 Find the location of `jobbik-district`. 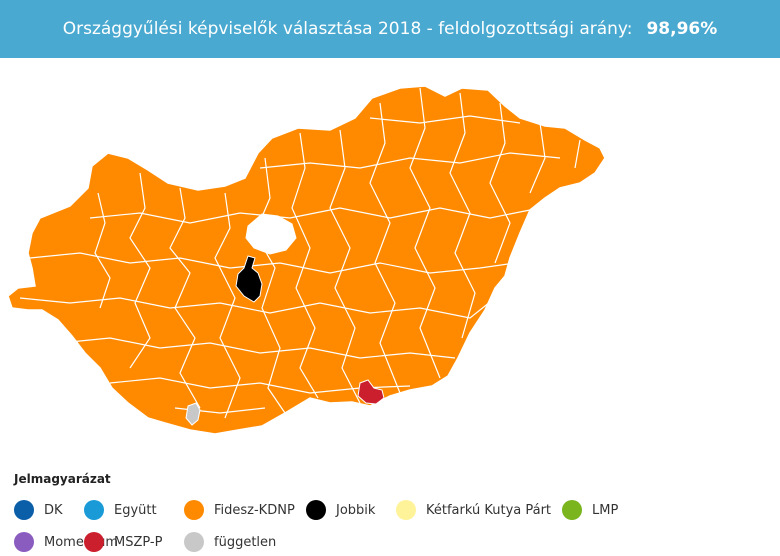

jobbik-district is located at coordinates (249, 279).